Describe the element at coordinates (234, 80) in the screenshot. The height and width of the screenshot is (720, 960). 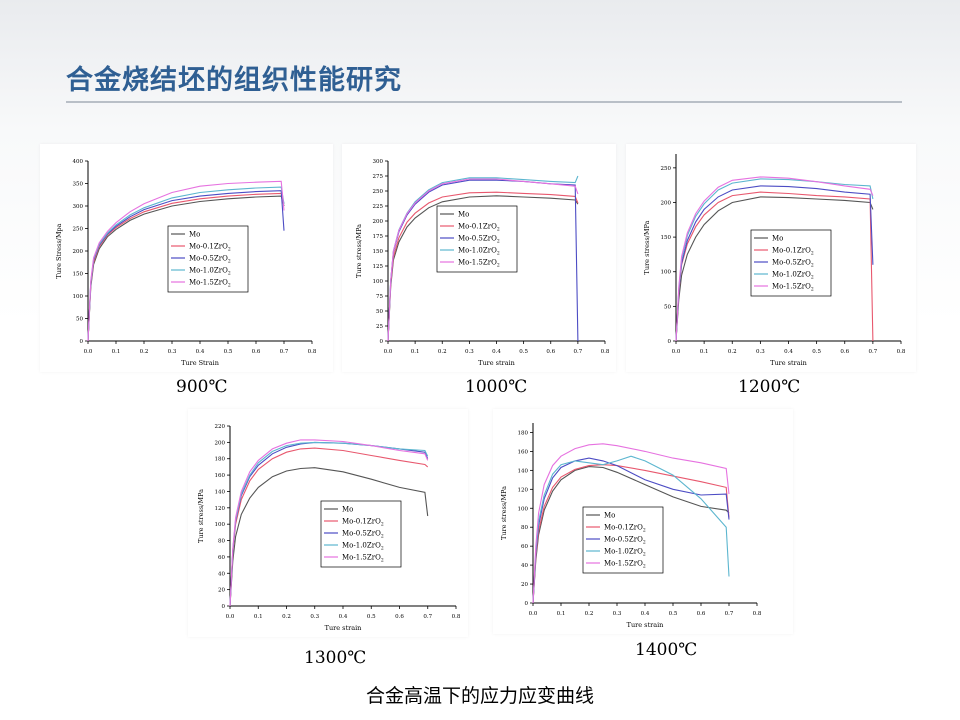
I see `slide-title: 合金烧结坯的组织性能研究` at that location.